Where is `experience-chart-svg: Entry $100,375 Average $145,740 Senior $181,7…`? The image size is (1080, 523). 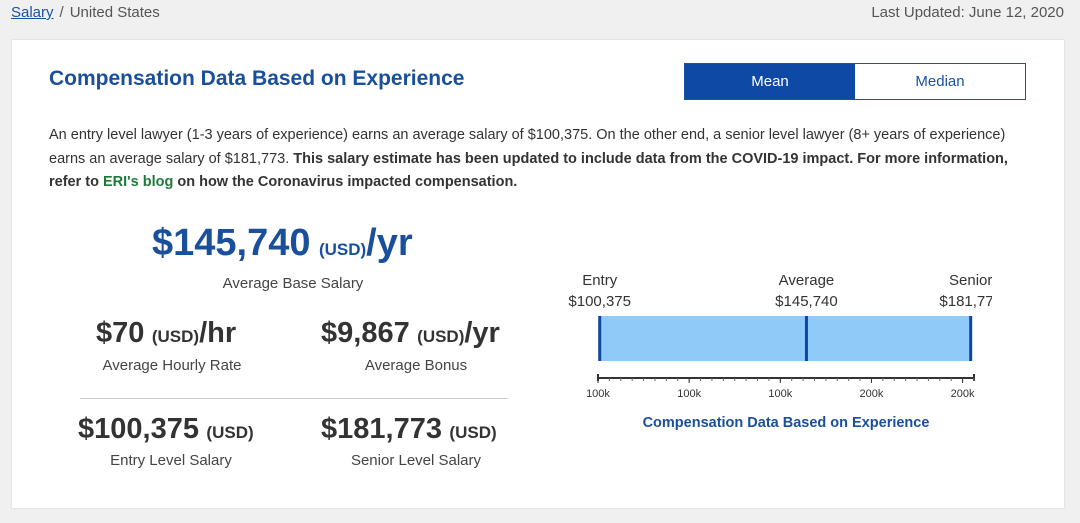
experience-chart-svg: Entry $100,375 Average $145,740 Senior $181,7… is located at coordinates (785, 351).